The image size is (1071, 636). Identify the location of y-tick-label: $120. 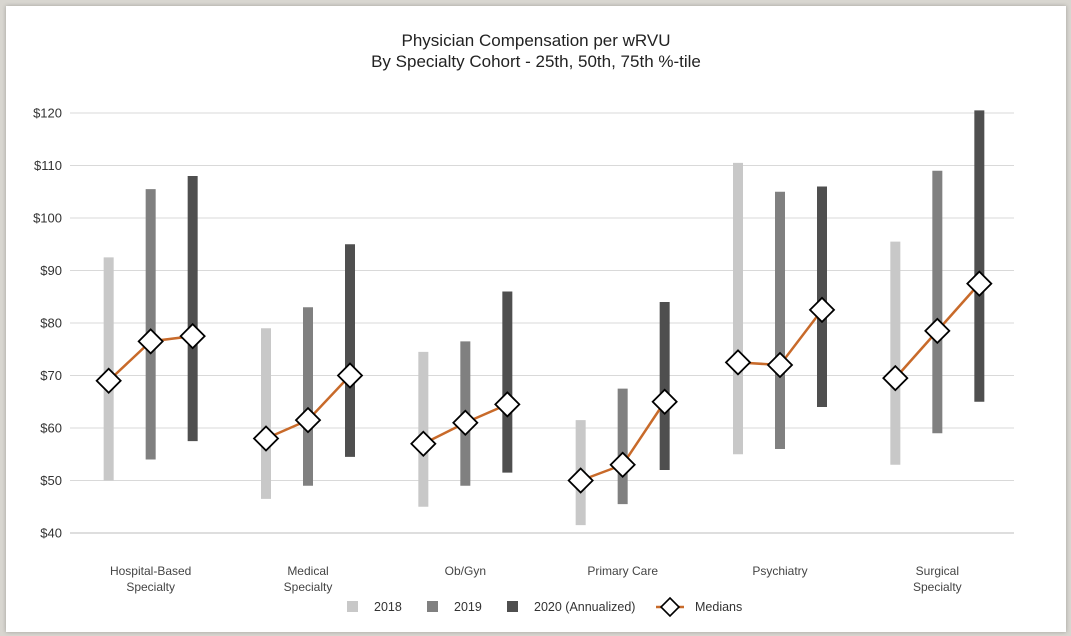
(47, 113).